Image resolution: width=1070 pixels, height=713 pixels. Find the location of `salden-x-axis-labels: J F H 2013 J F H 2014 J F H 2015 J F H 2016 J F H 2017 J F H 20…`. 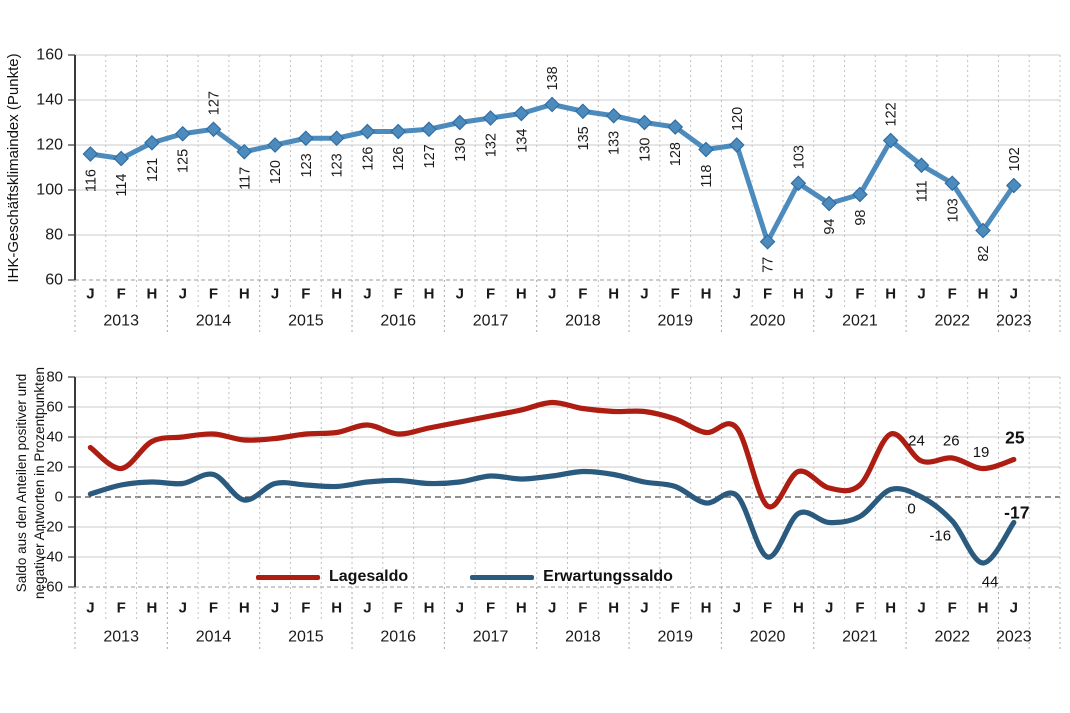

salden-x-axis-labels: J F H 2013 J F H 2014 J F H 2015 J F H 2016 J F H 2017 J F H 20… is located at coordinates (559, 623).